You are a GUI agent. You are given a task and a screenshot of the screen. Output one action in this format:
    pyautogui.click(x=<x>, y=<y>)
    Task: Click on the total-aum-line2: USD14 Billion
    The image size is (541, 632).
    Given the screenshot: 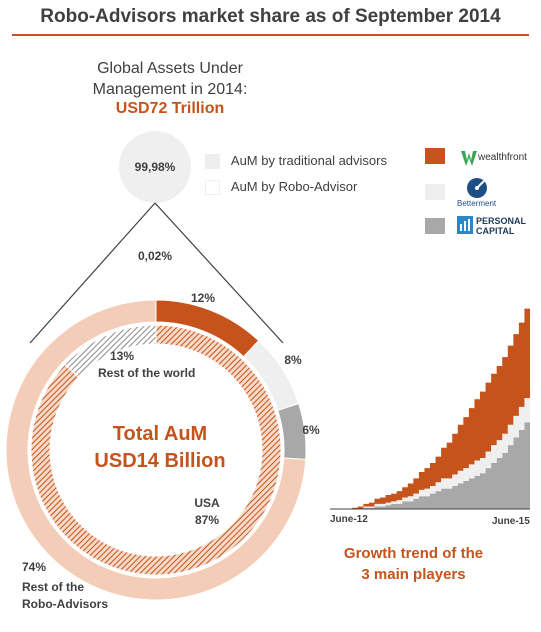 What is the action you would take?
    pyautogui.click(x=160, y=461)
    